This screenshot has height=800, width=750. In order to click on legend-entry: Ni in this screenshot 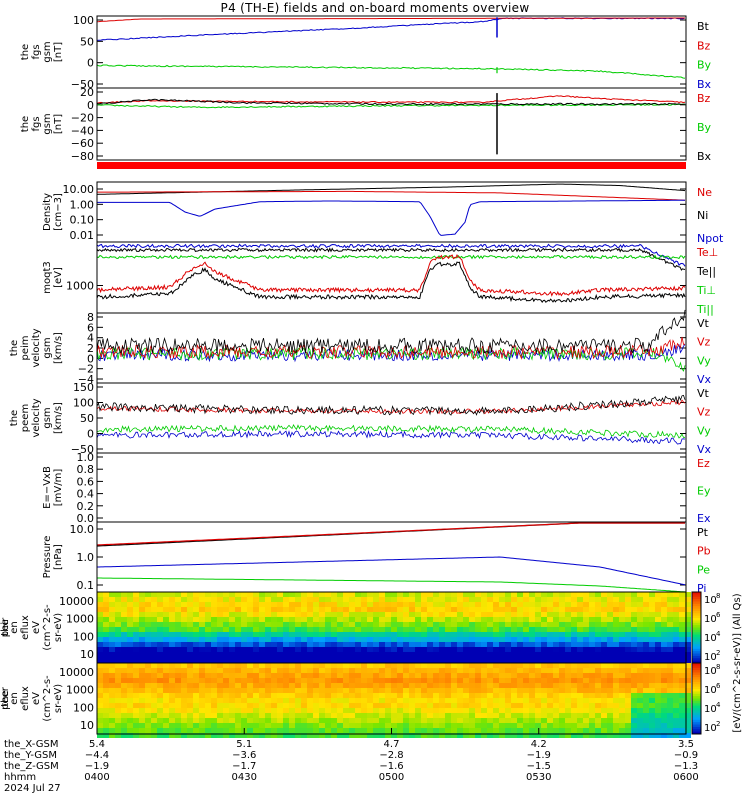, I will do `click(702, 215)`.